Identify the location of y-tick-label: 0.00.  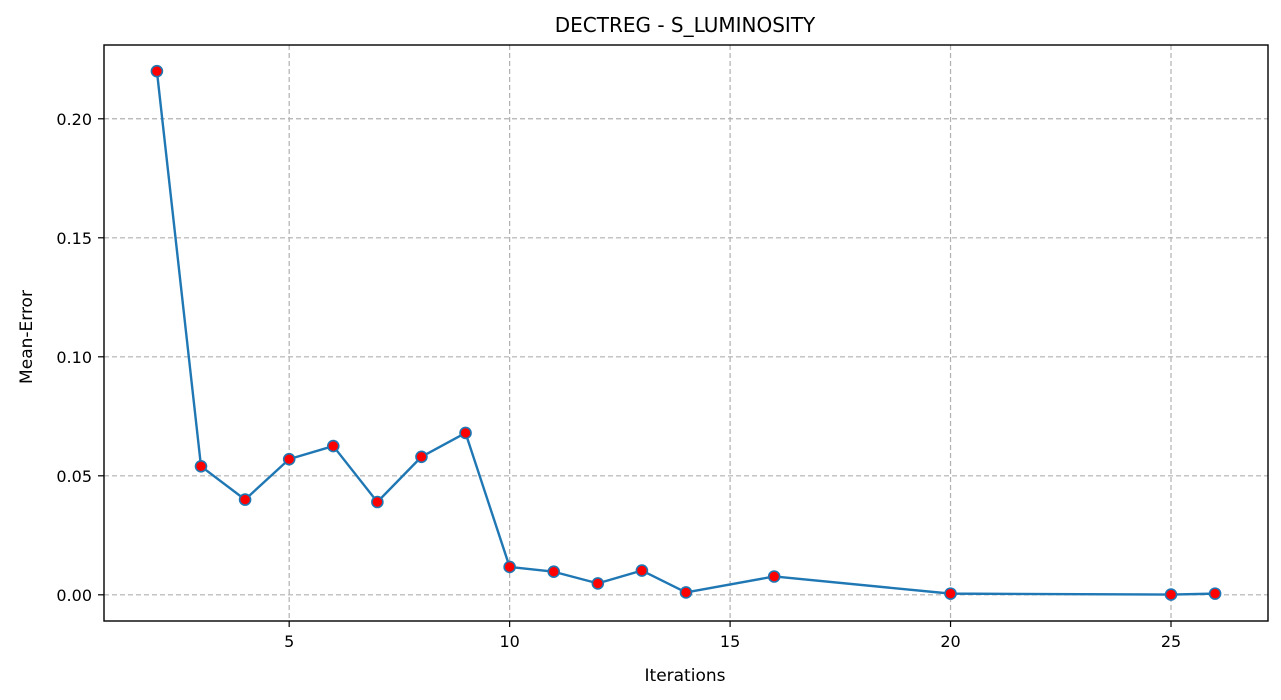
(74, 595).